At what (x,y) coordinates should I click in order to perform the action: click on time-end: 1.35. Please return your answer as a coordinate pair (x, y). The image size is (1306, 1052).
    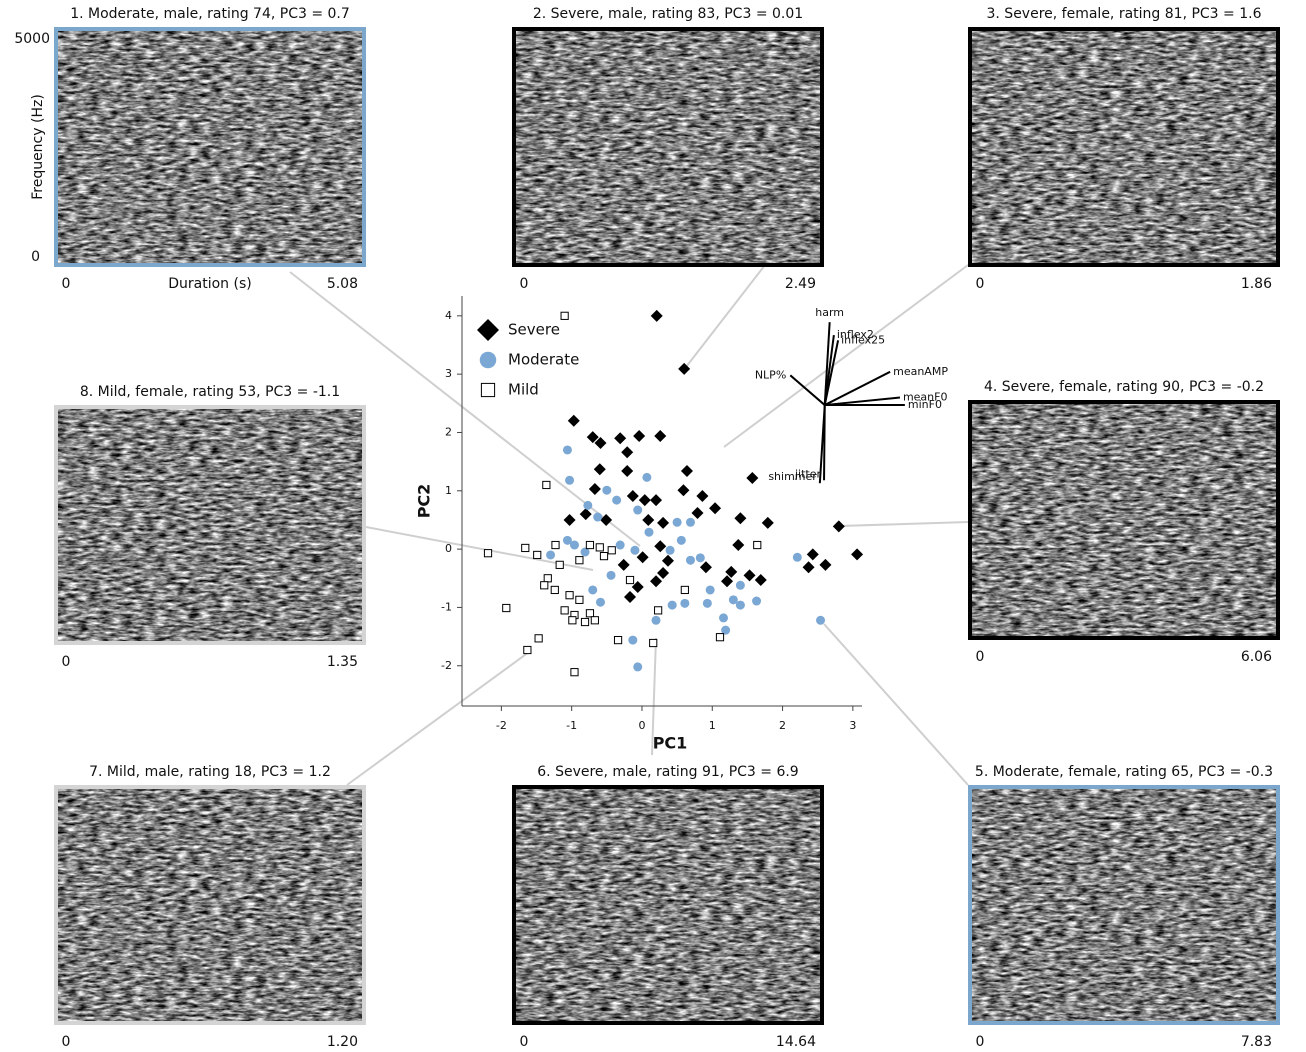
    Looking at the image, I should click on (342, 662).